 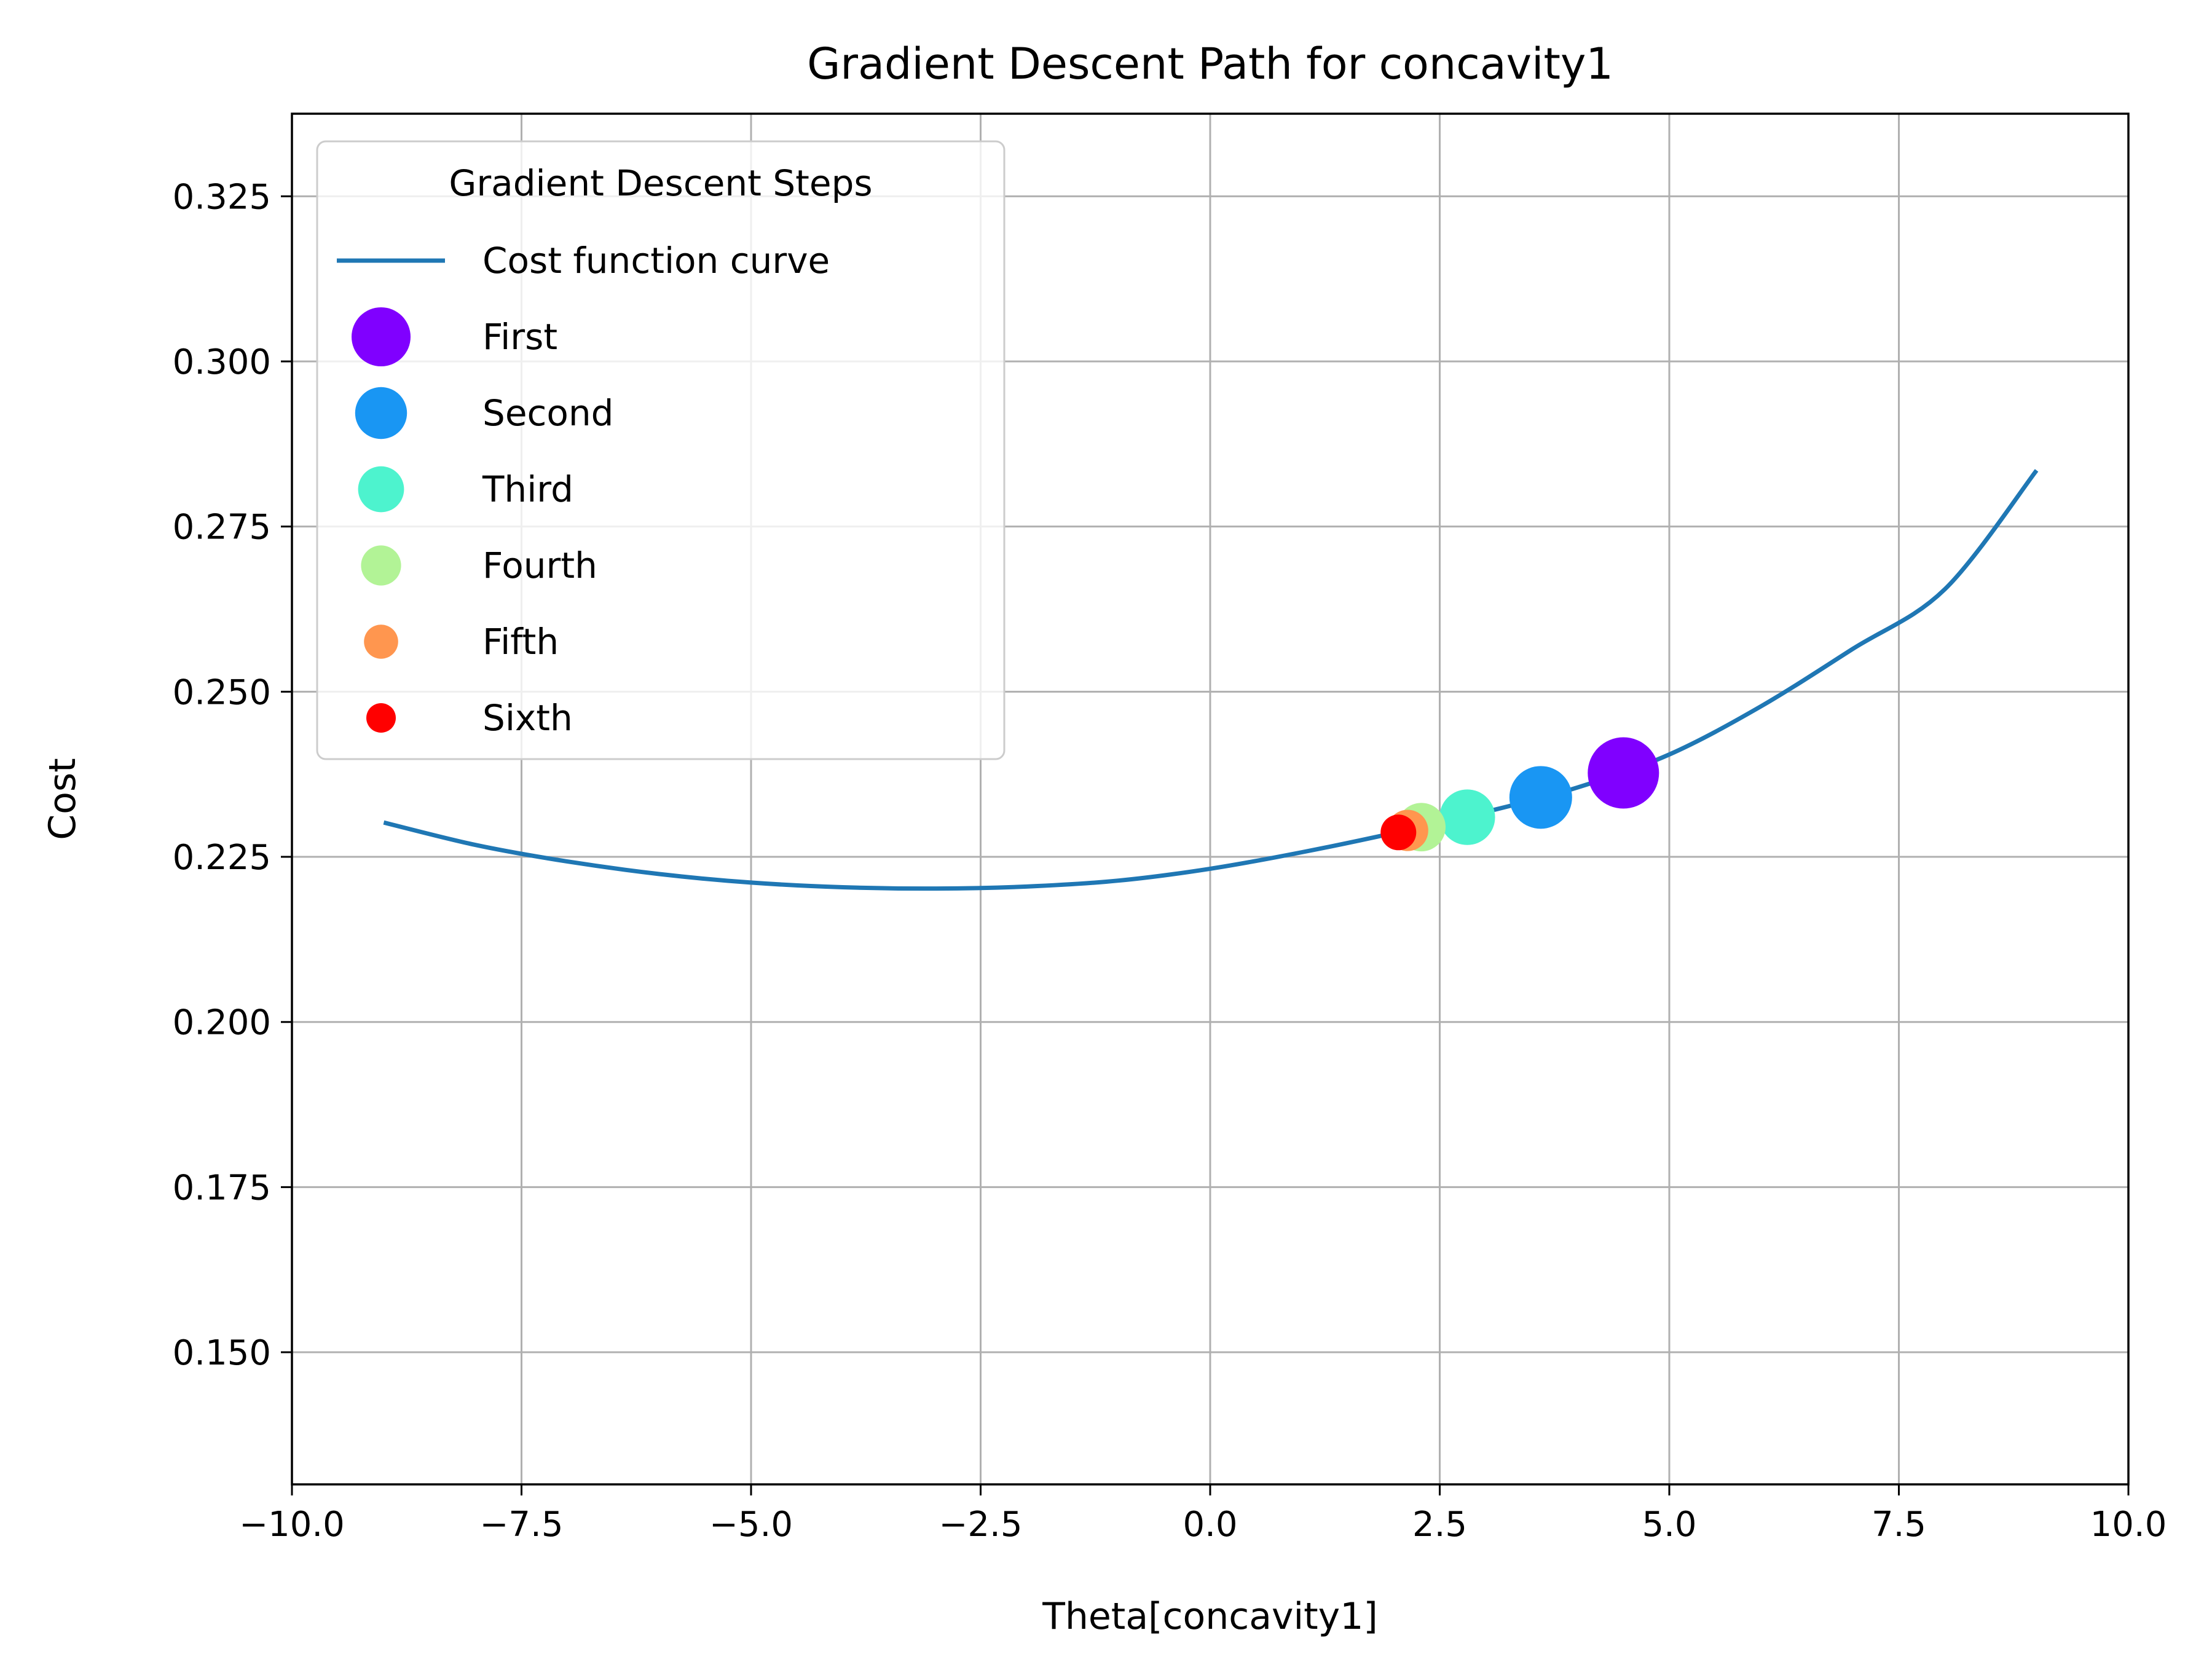 I want to click on x-tick-label: −2.5, so click(x=981, y=1525).